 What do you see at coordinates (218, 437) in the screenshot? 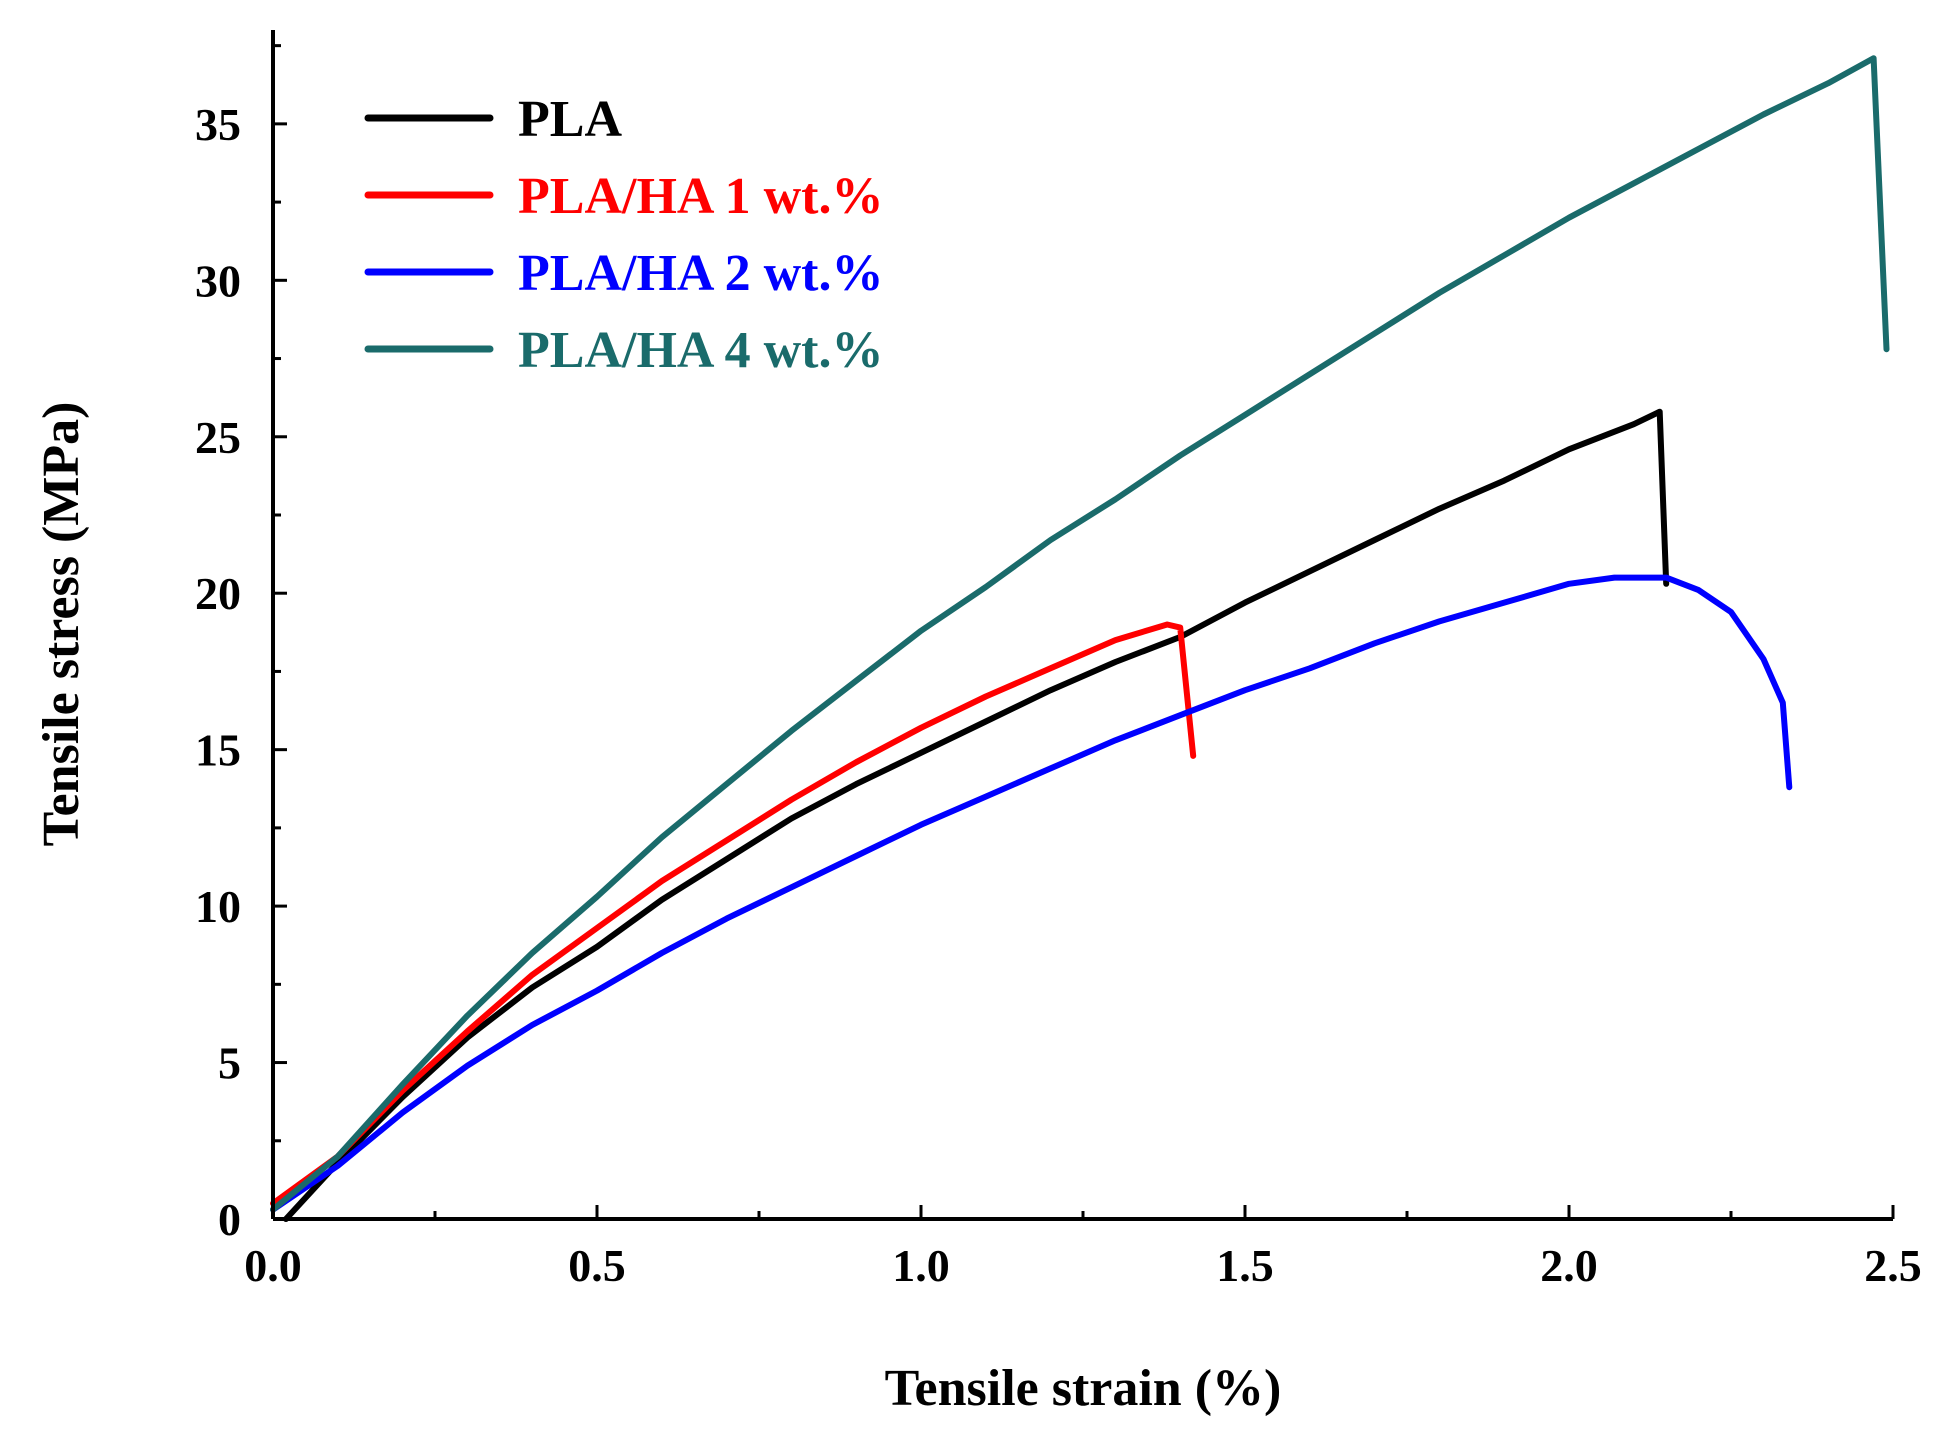
I see `y-tick-label: 25` at bounding box center [218, 437].